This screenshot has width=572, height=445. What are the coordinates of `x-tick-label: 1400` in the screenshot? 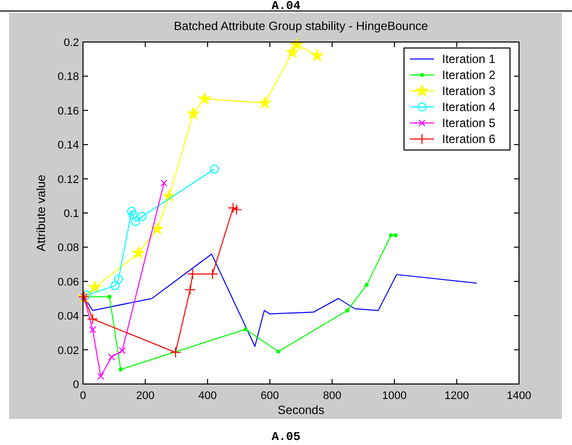 It's located at (519, 396).